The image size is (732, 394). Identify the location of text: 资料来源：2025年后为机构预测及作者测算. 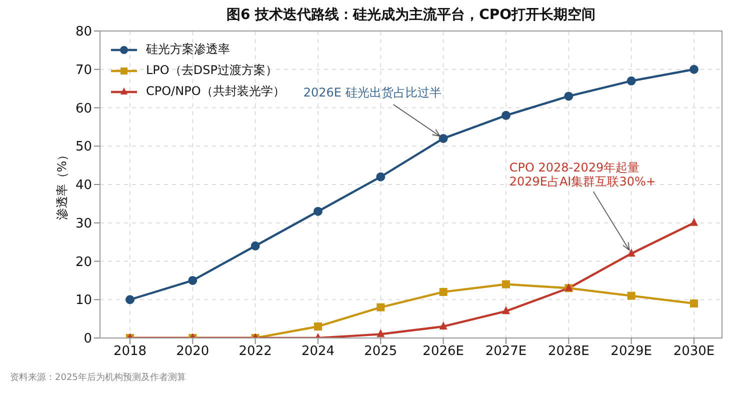
(98, 377).